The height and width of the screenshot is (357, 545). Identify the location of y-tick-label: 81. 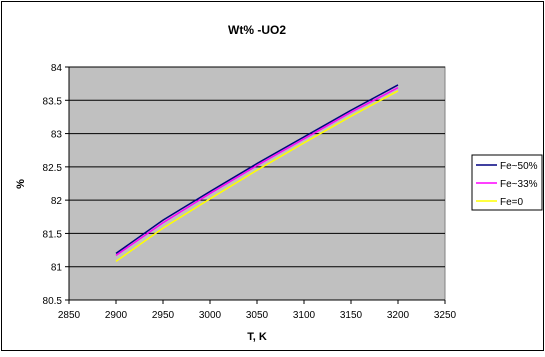
(57, 268).